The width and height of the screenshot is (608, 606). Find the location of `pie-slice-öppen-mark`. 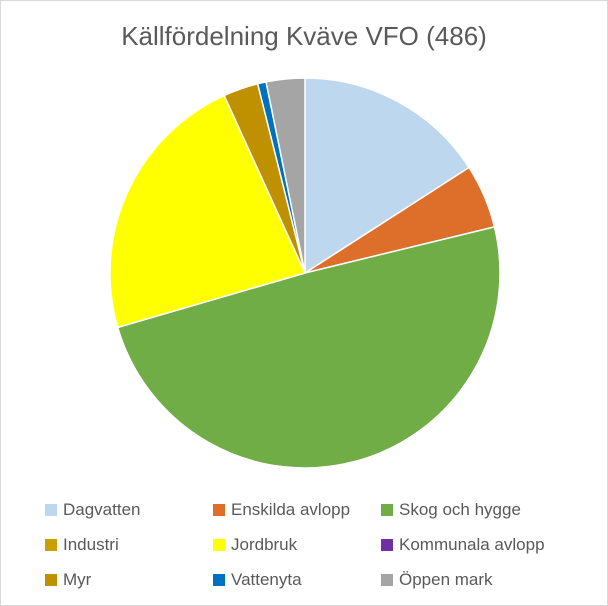

pie-slice-öppen-mark is located at coordinates (285, 175).